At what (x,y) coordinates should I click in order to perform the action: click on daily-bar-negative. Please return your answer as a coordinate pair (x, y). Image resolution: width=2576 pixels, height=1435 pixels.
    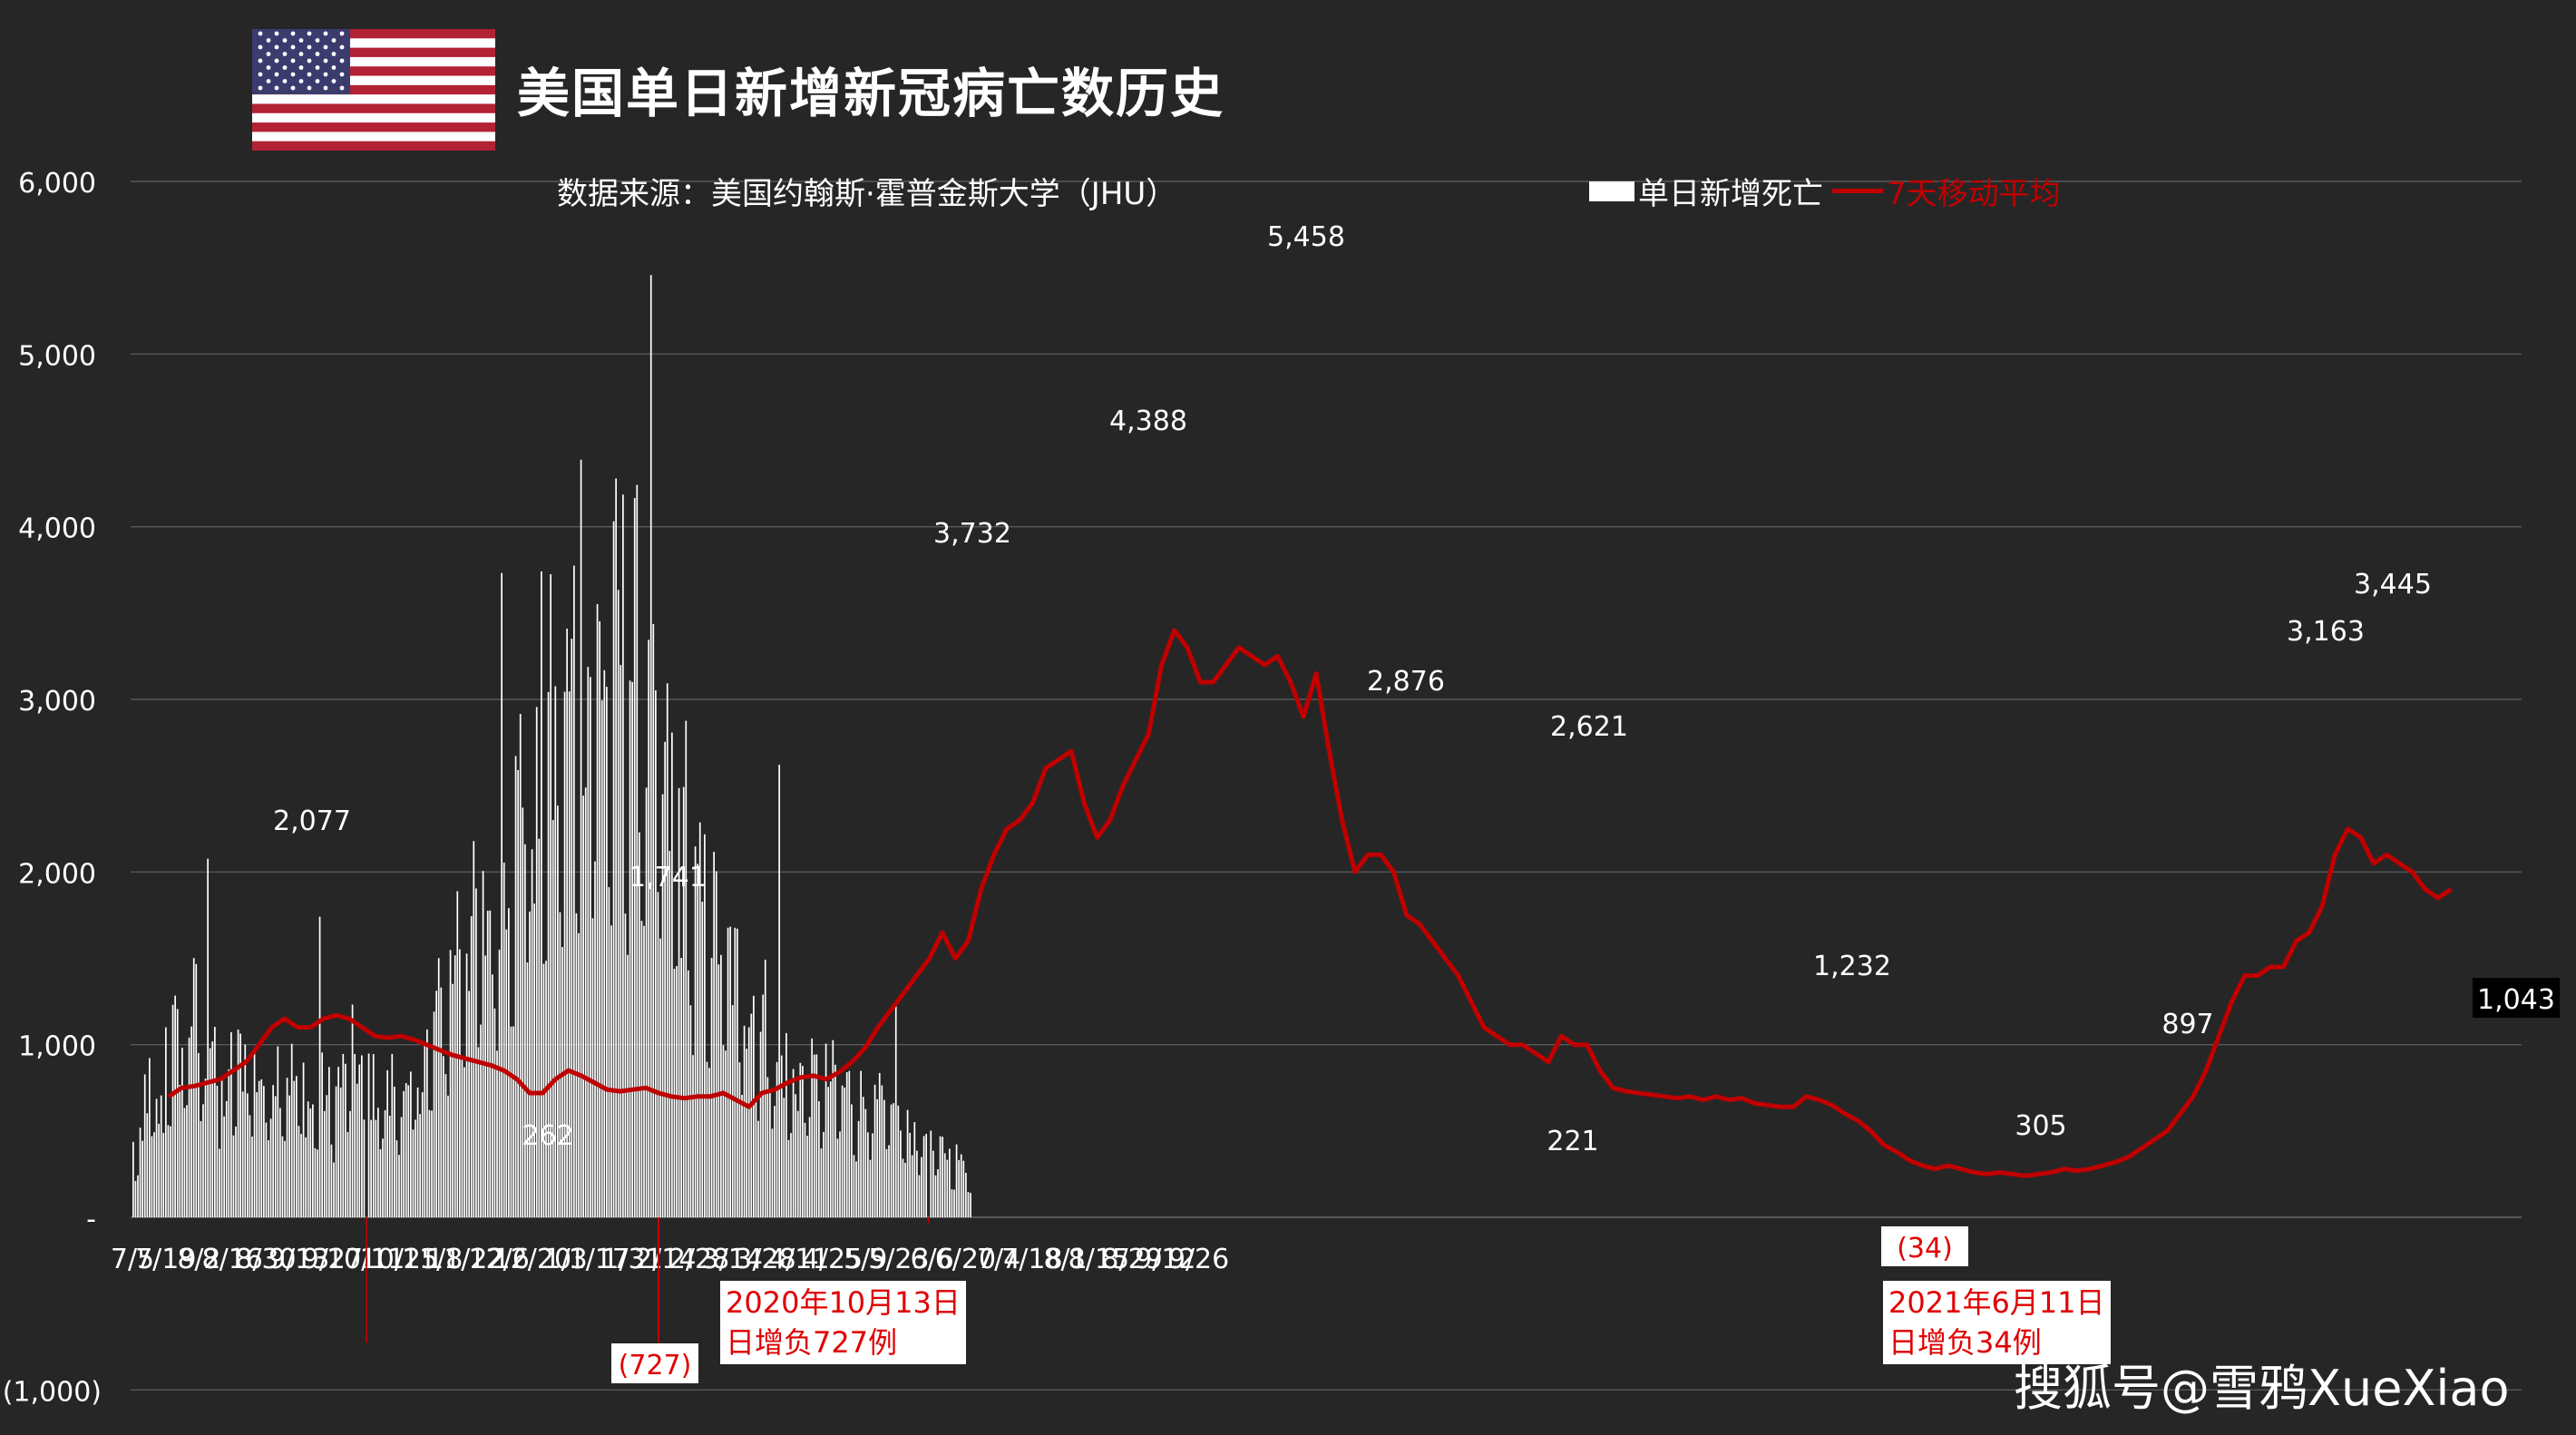
    Looking at the image, I should click on (366, 1280).